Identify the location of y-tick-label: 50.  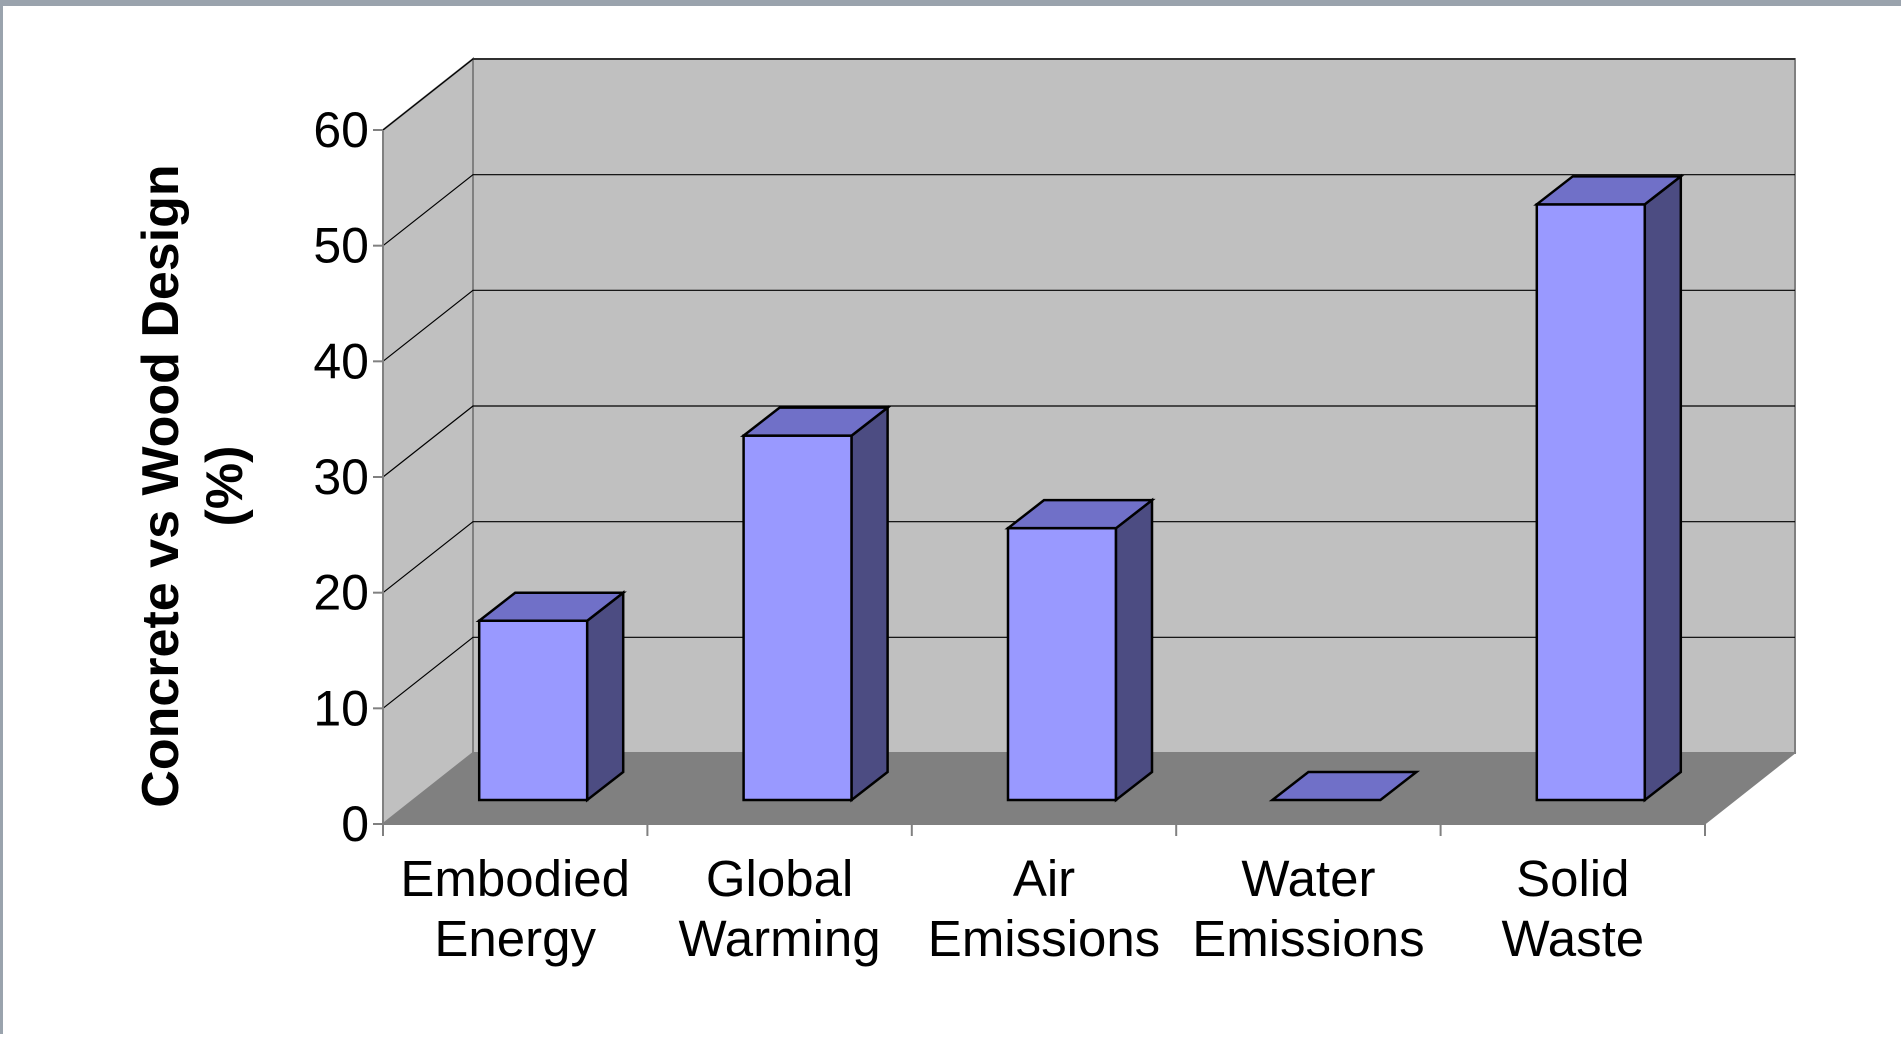
(341, 246).